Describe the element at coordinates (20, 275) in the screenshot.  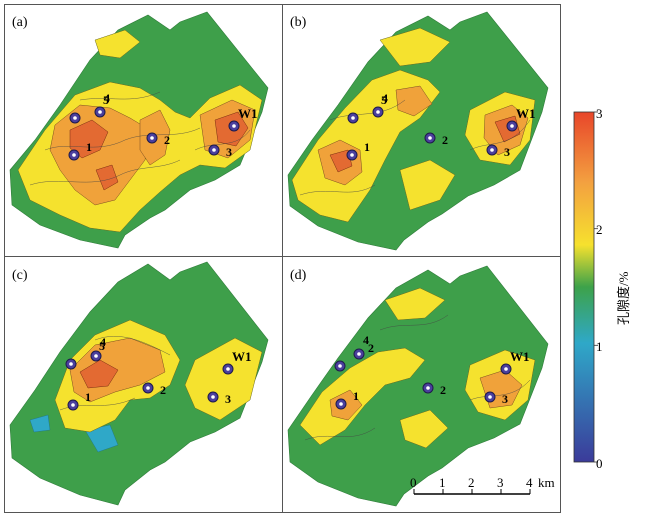
I see `panel-label-c: (c)` at that location.